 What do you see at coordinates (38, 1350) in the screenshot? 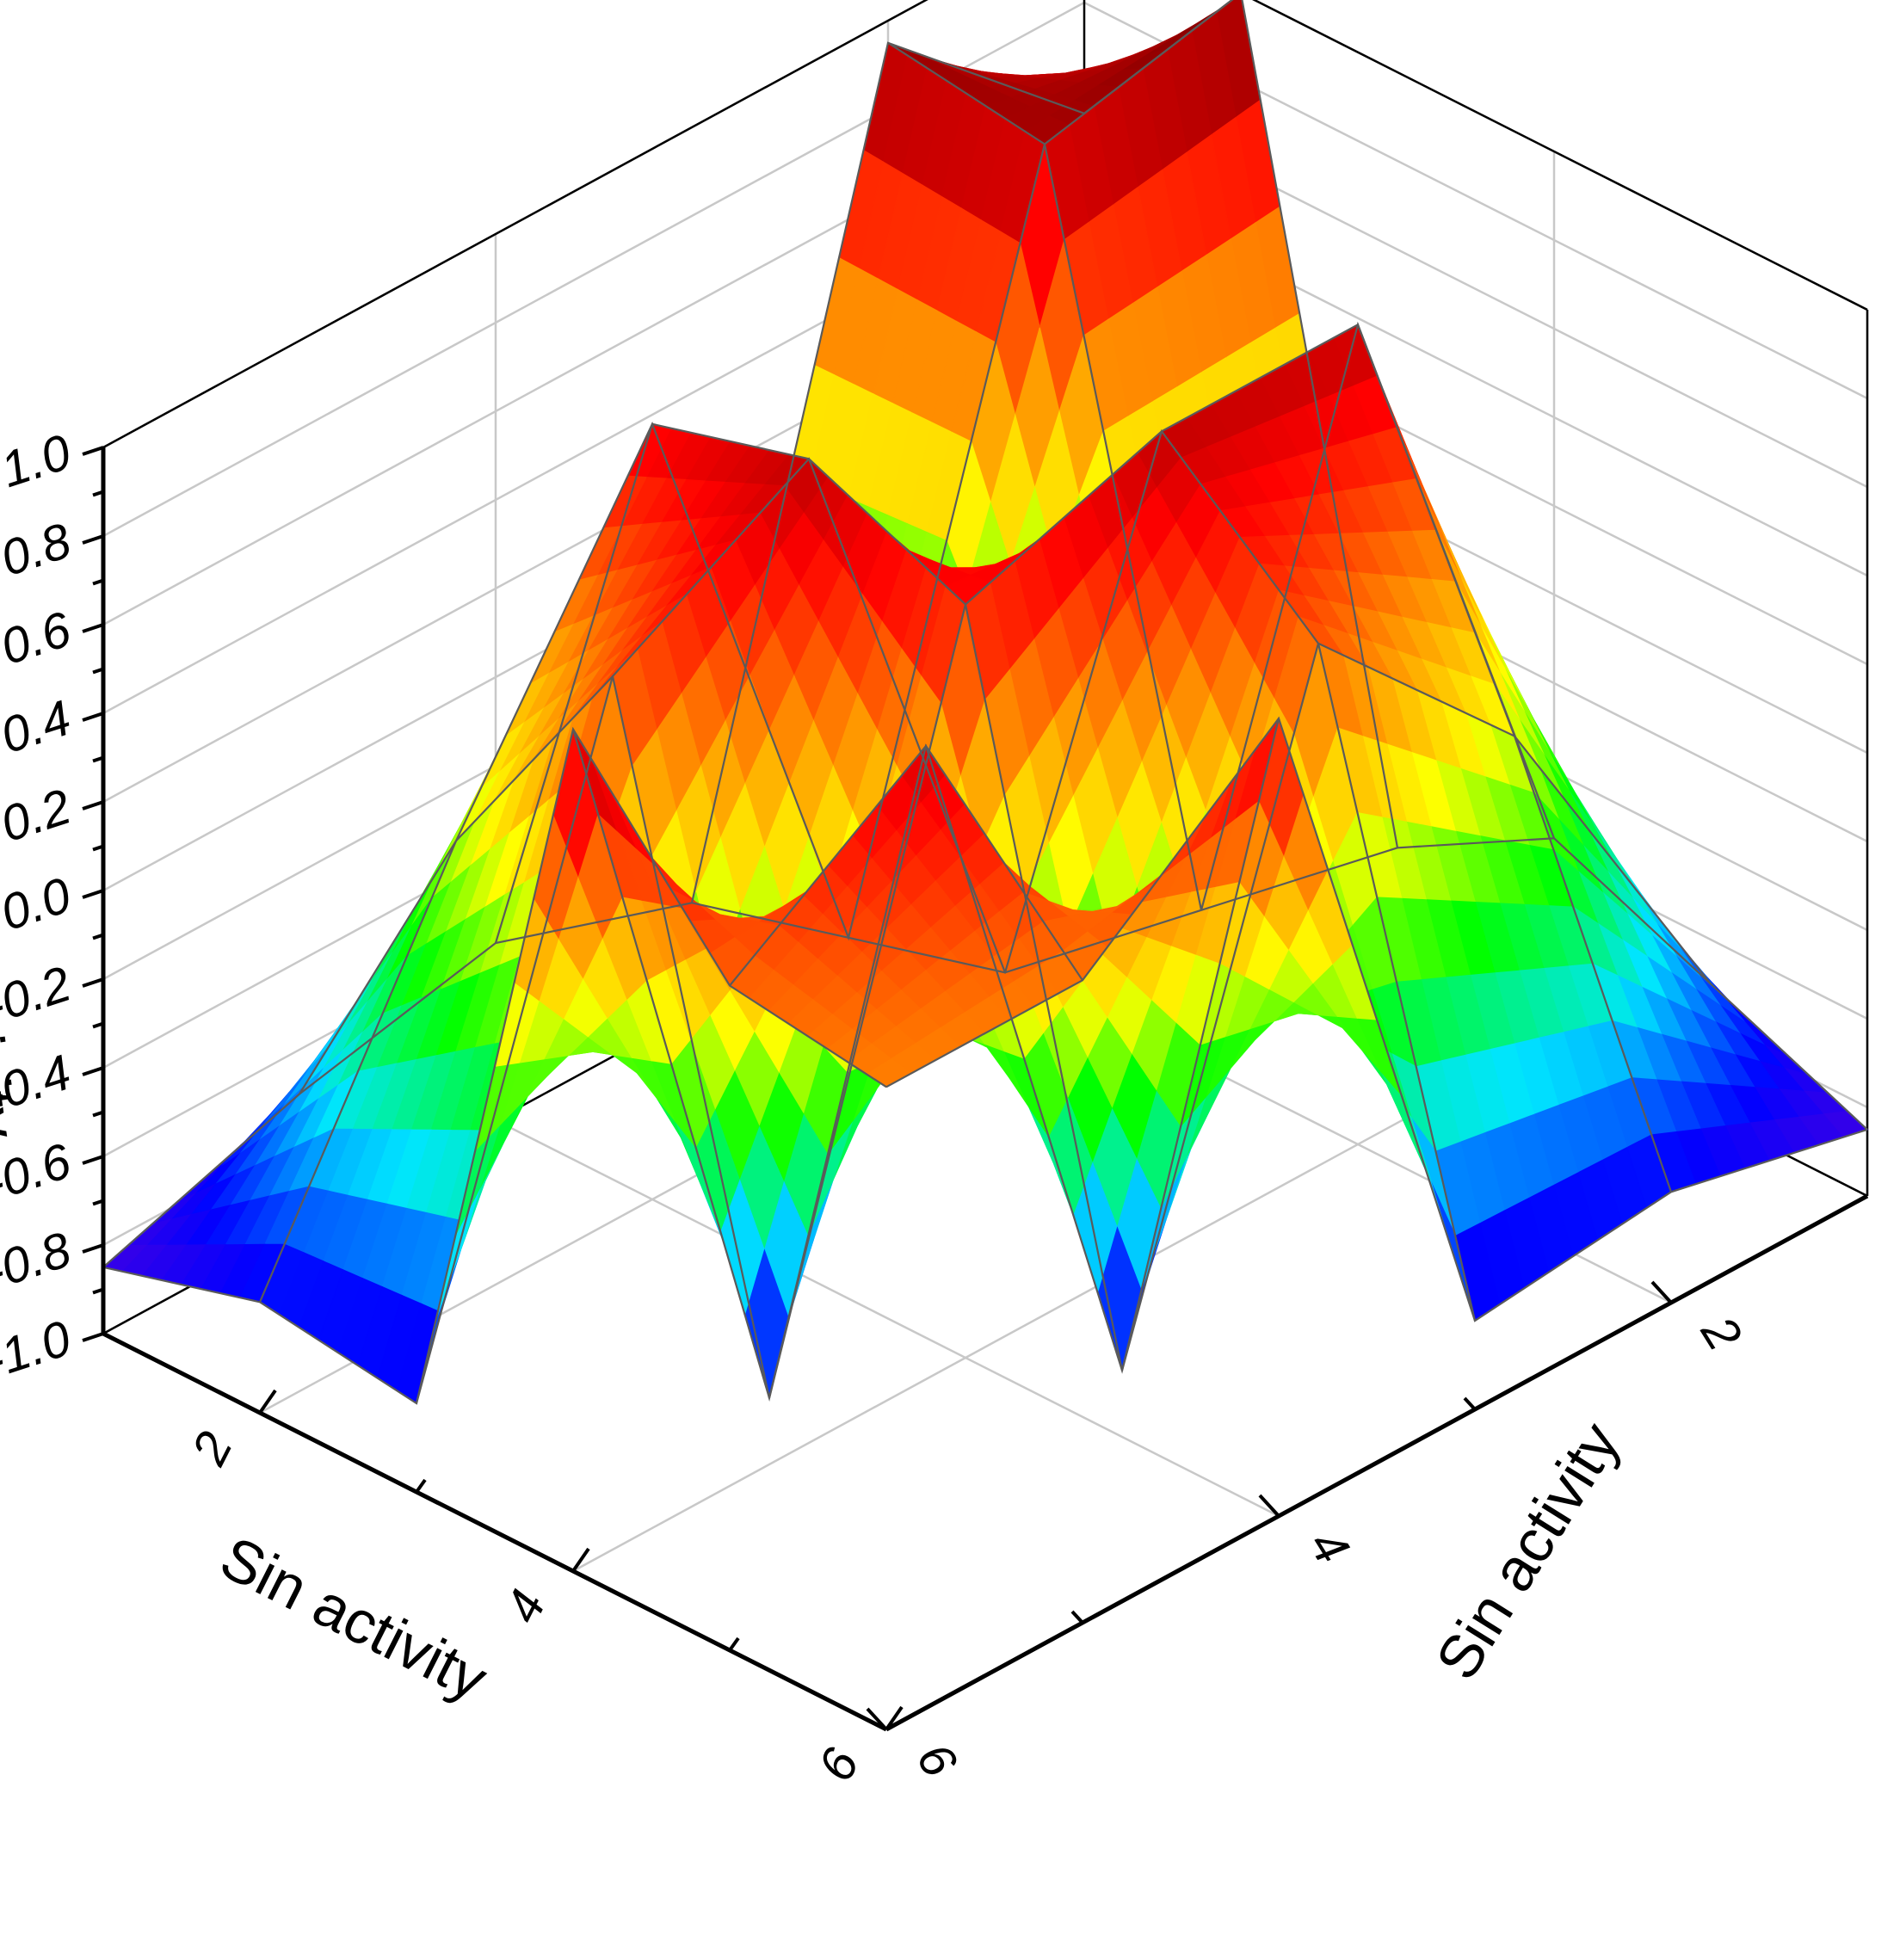
I see `z-tick-label: -1.0` at bounding box center [38, 1350].